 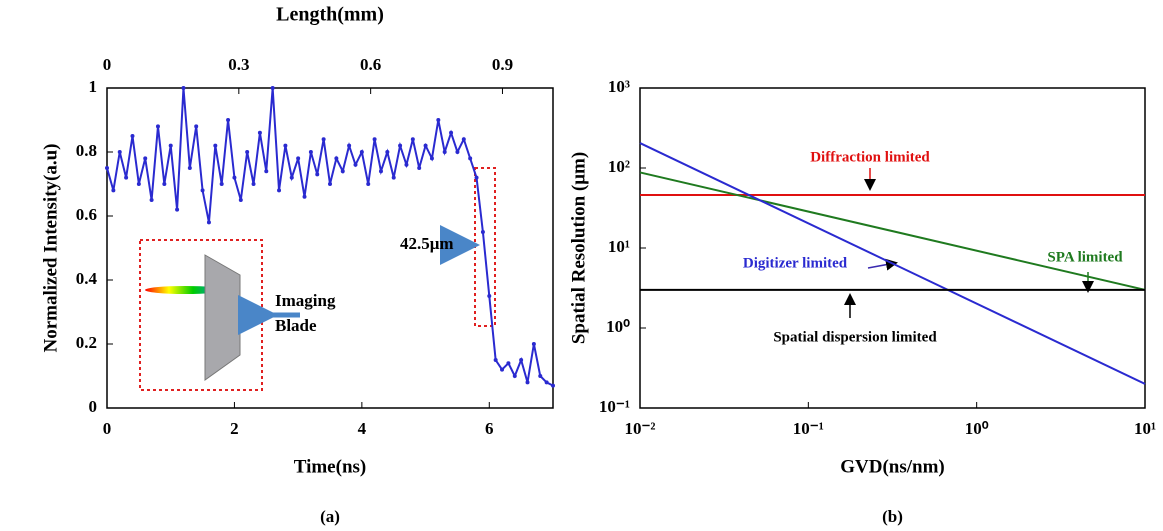 I want to click on x2-axis-label: Length(mm), so click(x=330, y=15).